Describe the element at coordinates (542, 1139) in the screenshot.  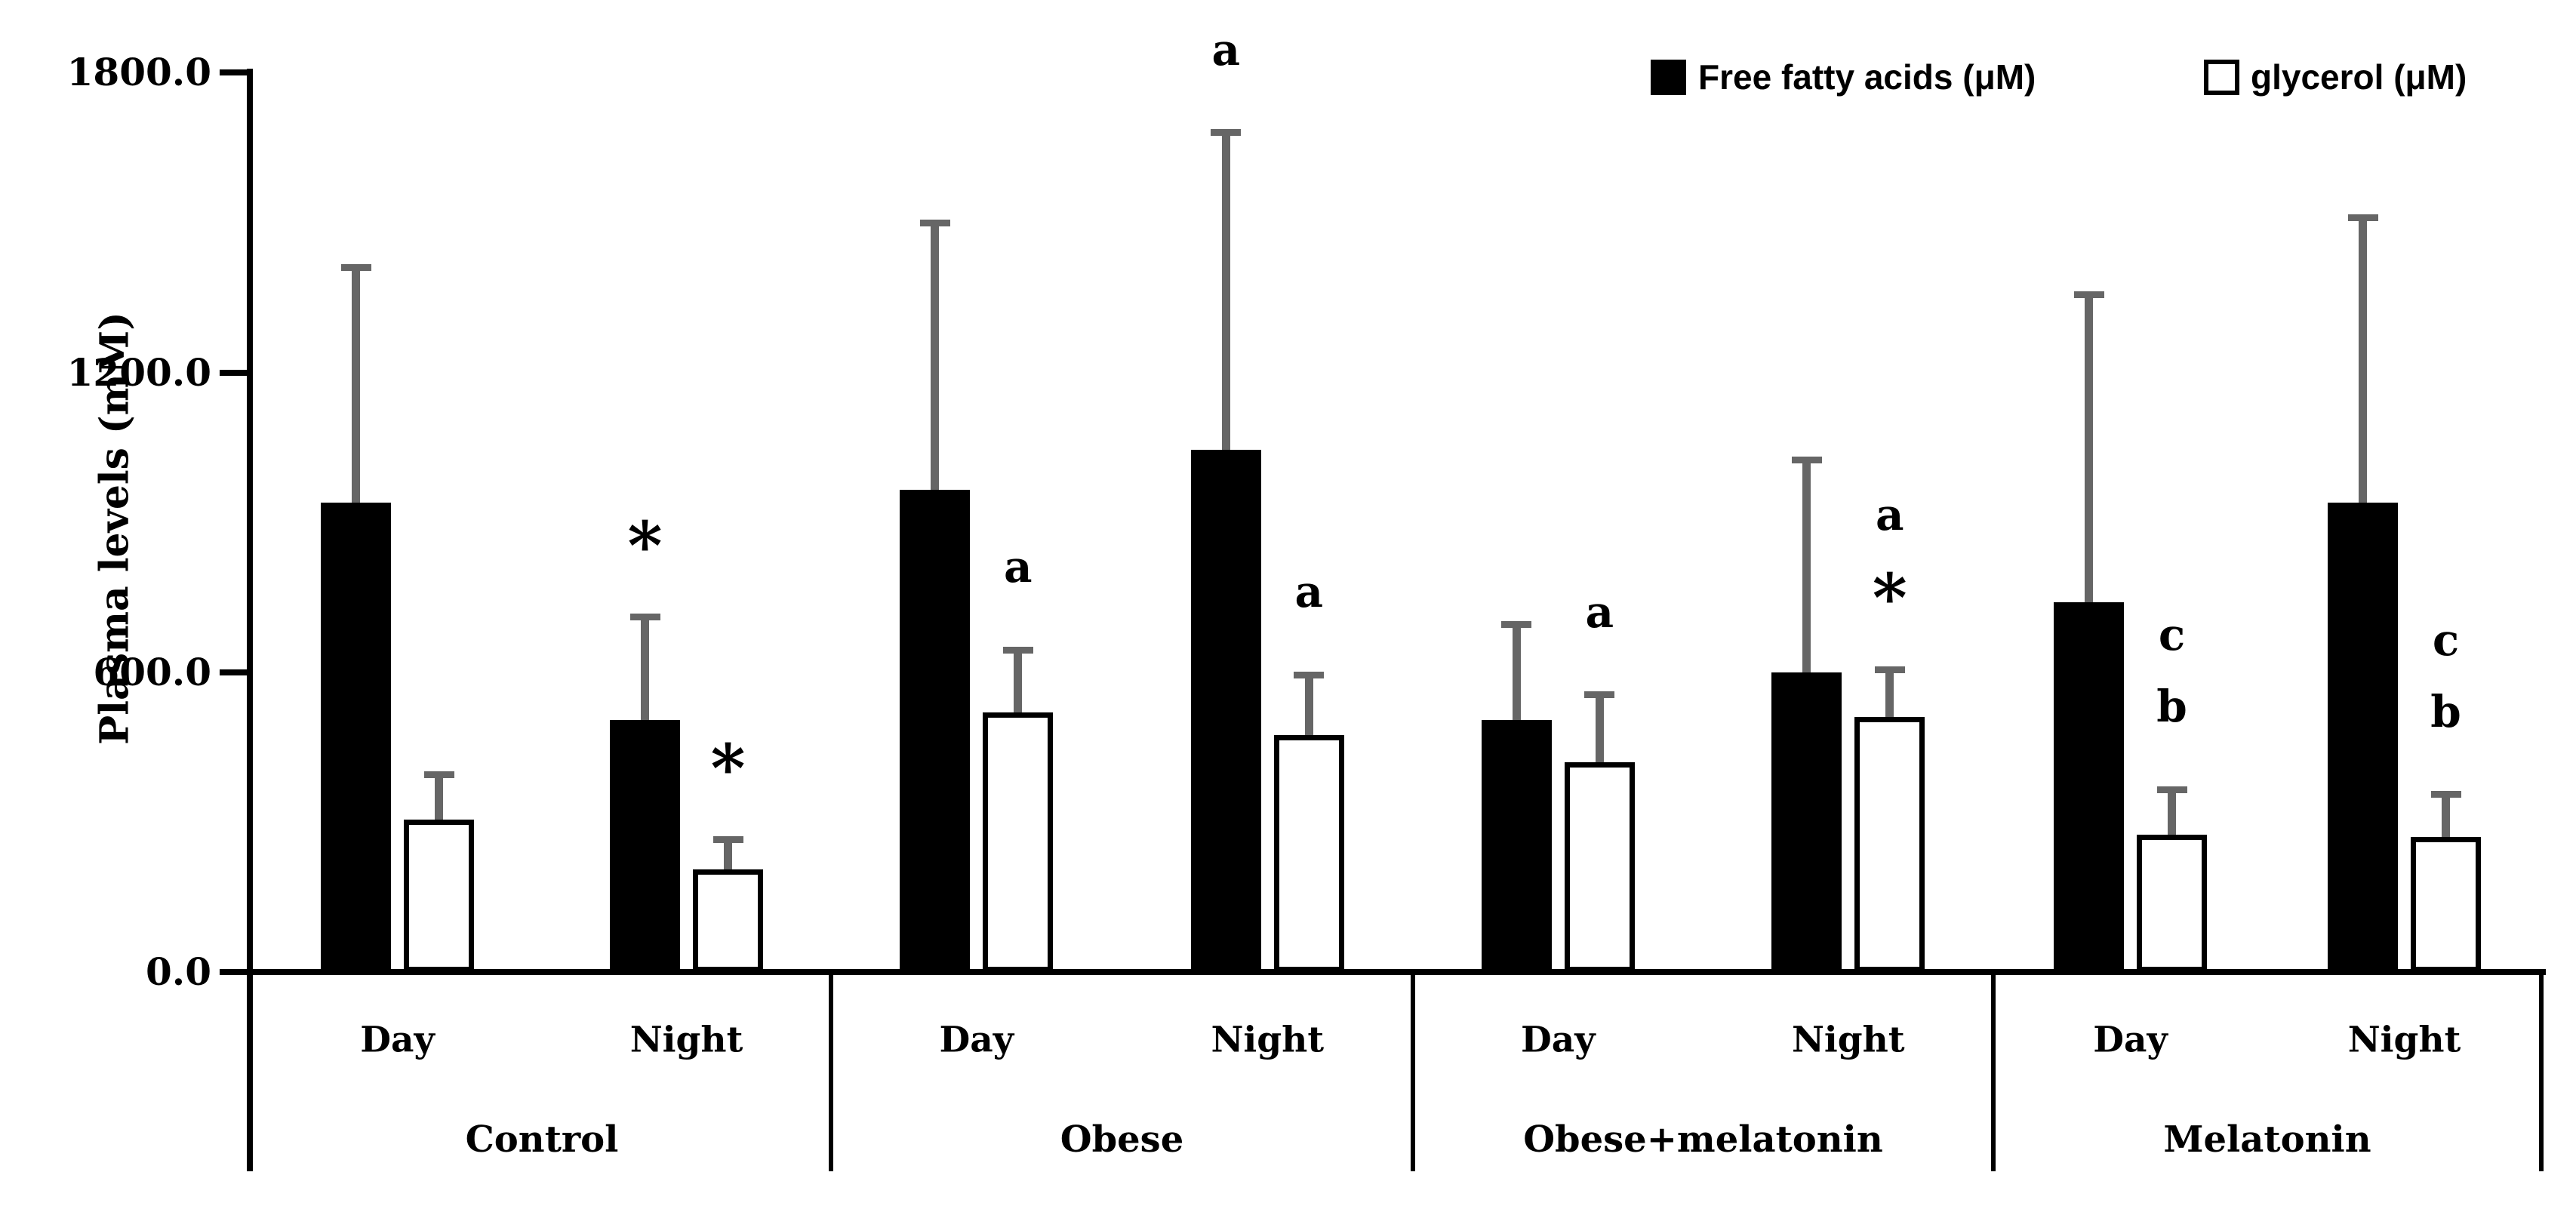
I see `group-label: Control` at that location.